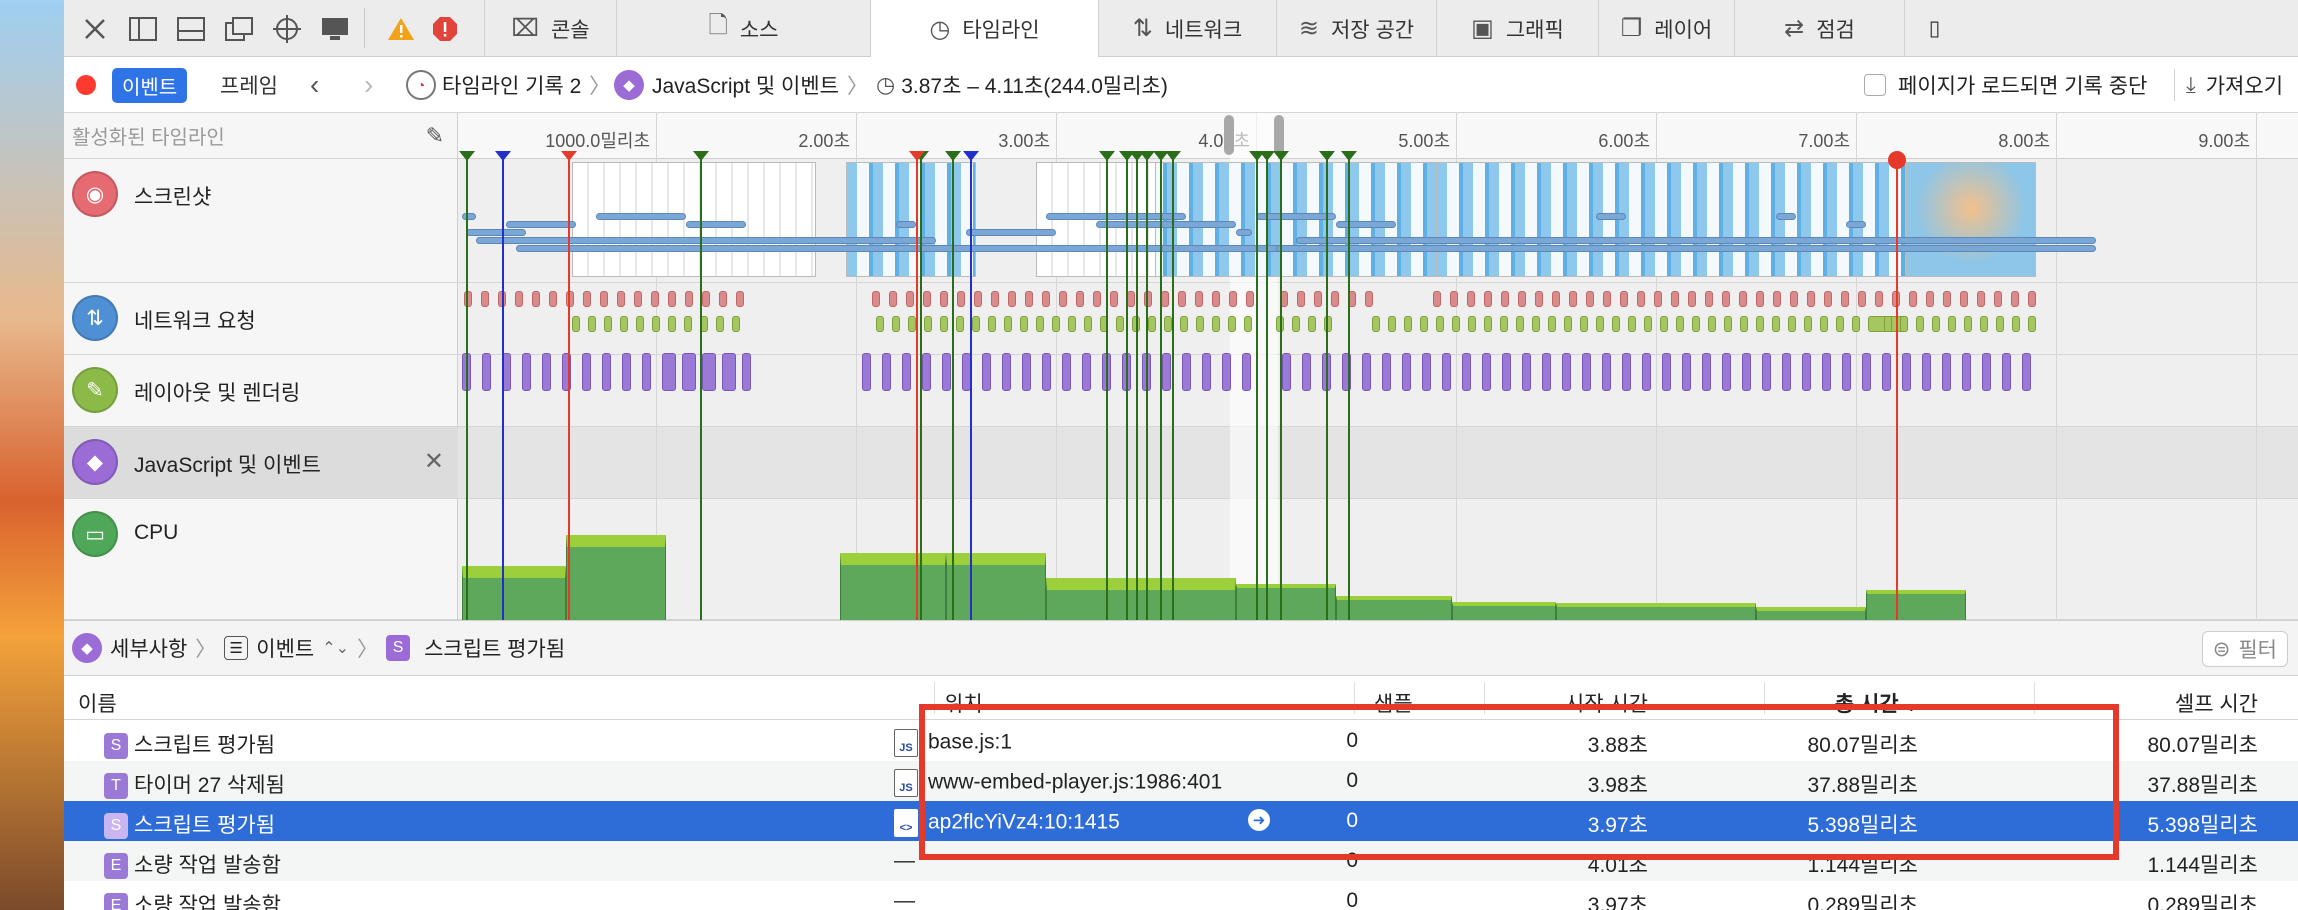 The height and width of the screenshot is (910, 2298). I want to click on forward-arrow-icon: ›, so click(369, 84).